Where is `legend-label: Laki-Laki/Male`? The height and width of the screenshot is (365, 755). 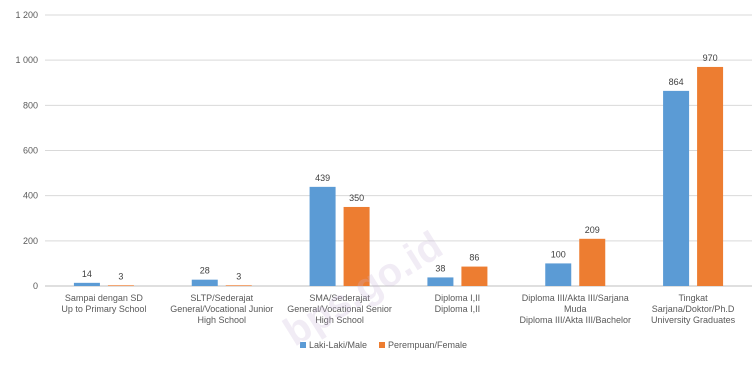
legend-label: Laki-Laki/Male is located at coordinates (338, 345).